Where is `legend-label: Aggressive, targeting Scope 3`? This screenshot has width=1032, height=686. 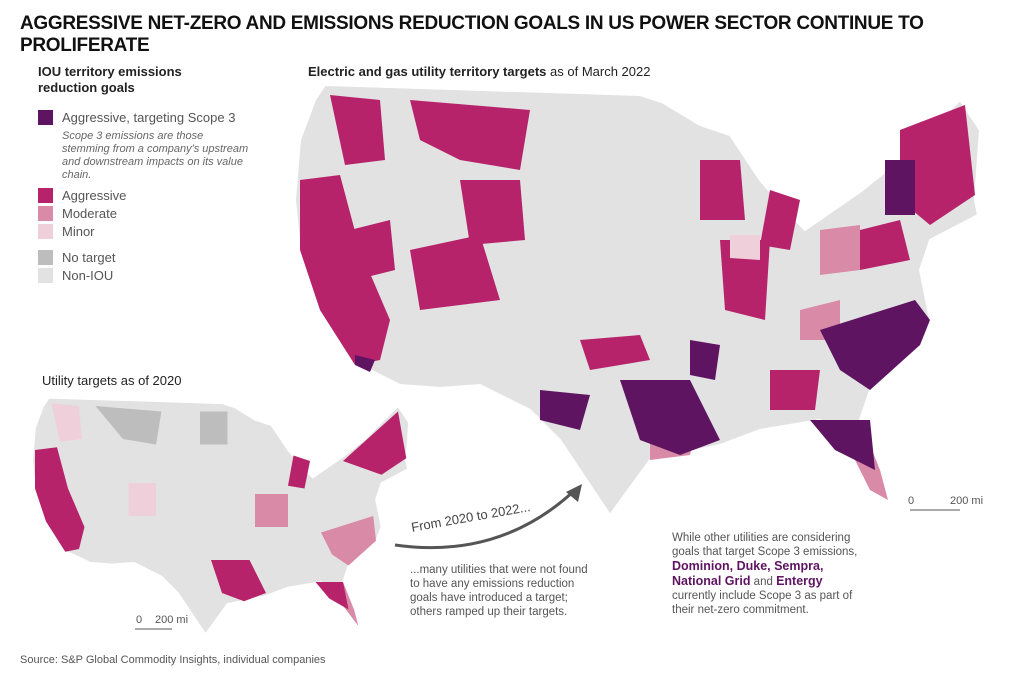
legend-label: Aggressive, targeting Scope 3 is located at coordinates (149, 117).